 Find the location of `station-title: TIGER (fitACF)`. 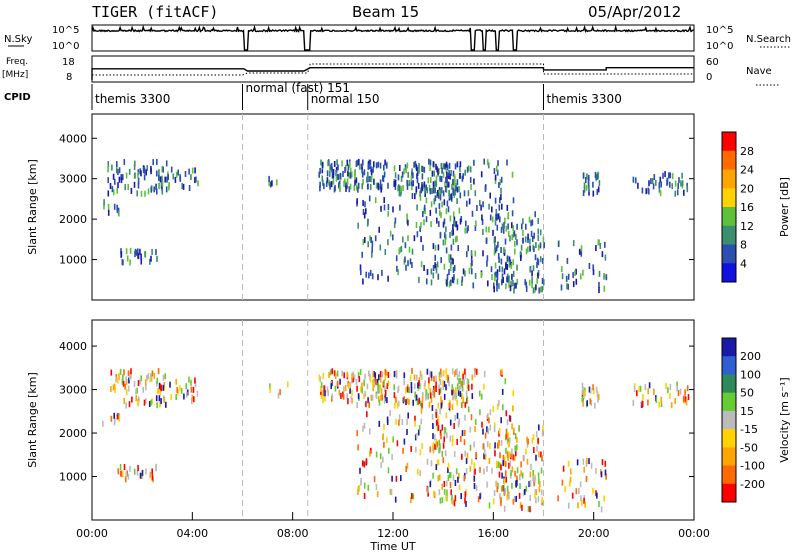

station-title: TIGER (fitACF) is located at coordinates (155, 12).